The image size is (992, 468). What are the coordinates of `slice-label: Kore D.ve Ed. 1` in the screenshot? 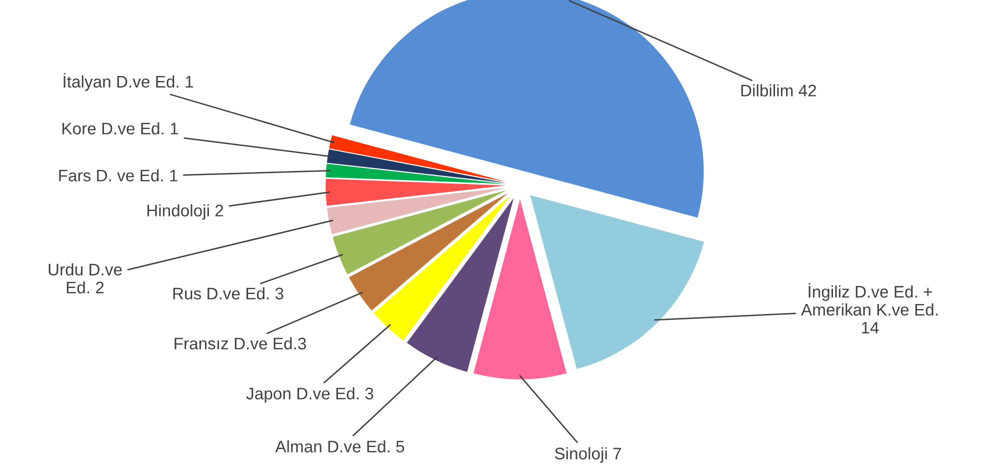 It's located at (120, 128).